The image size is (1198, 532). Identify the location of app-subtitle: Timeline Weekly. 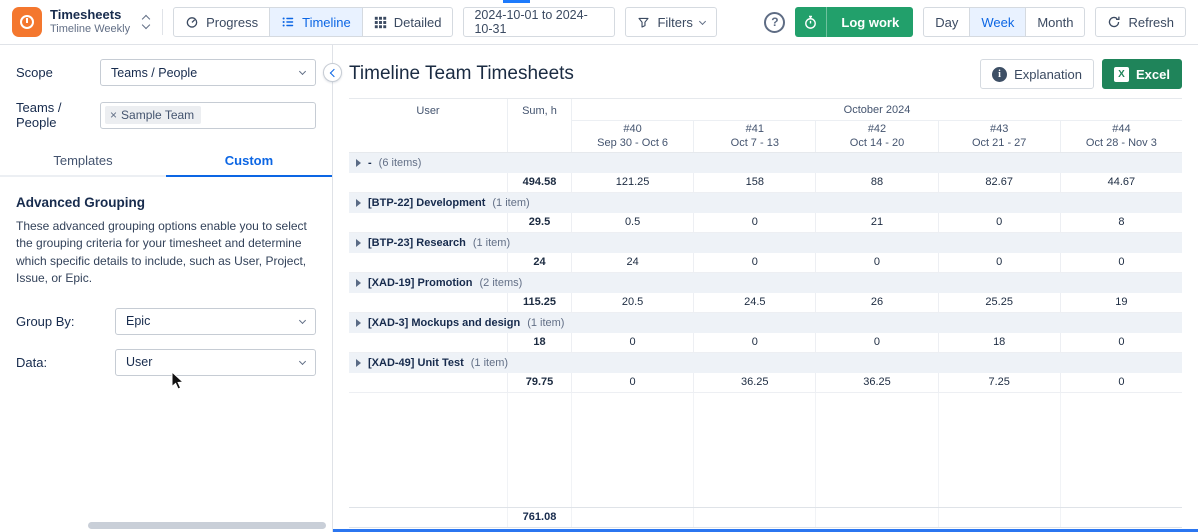
(90, 29).